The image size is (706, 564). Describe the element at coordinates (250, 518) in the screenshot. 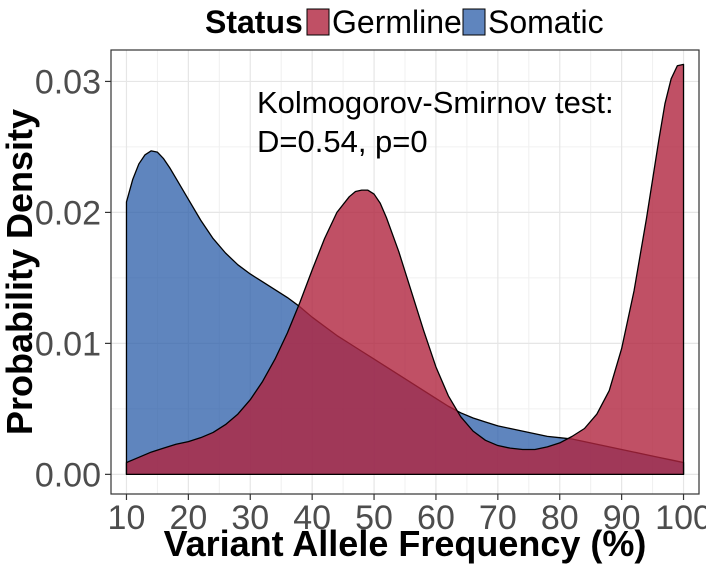

I see `x-tick-label: 30` at that location.